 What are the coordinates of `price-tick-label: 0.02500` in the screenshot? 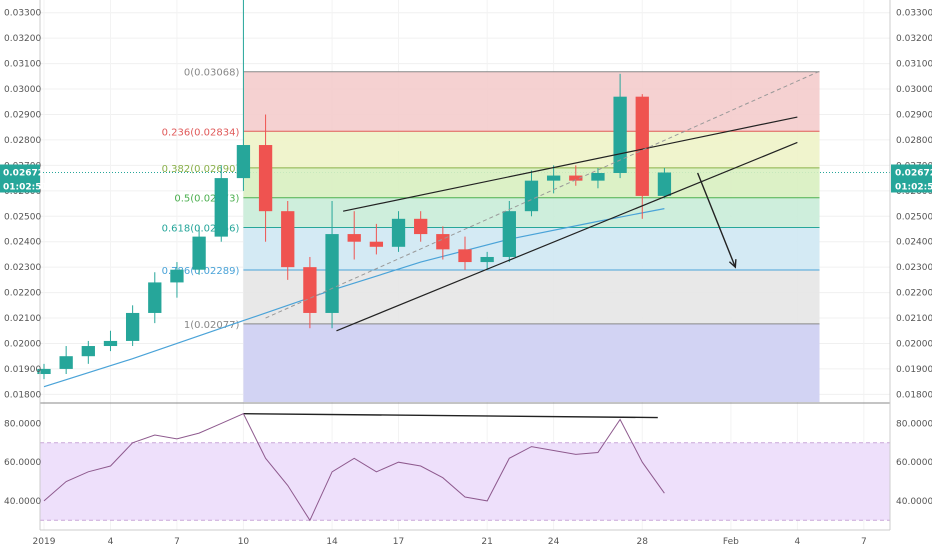 It's located at (914, 217).